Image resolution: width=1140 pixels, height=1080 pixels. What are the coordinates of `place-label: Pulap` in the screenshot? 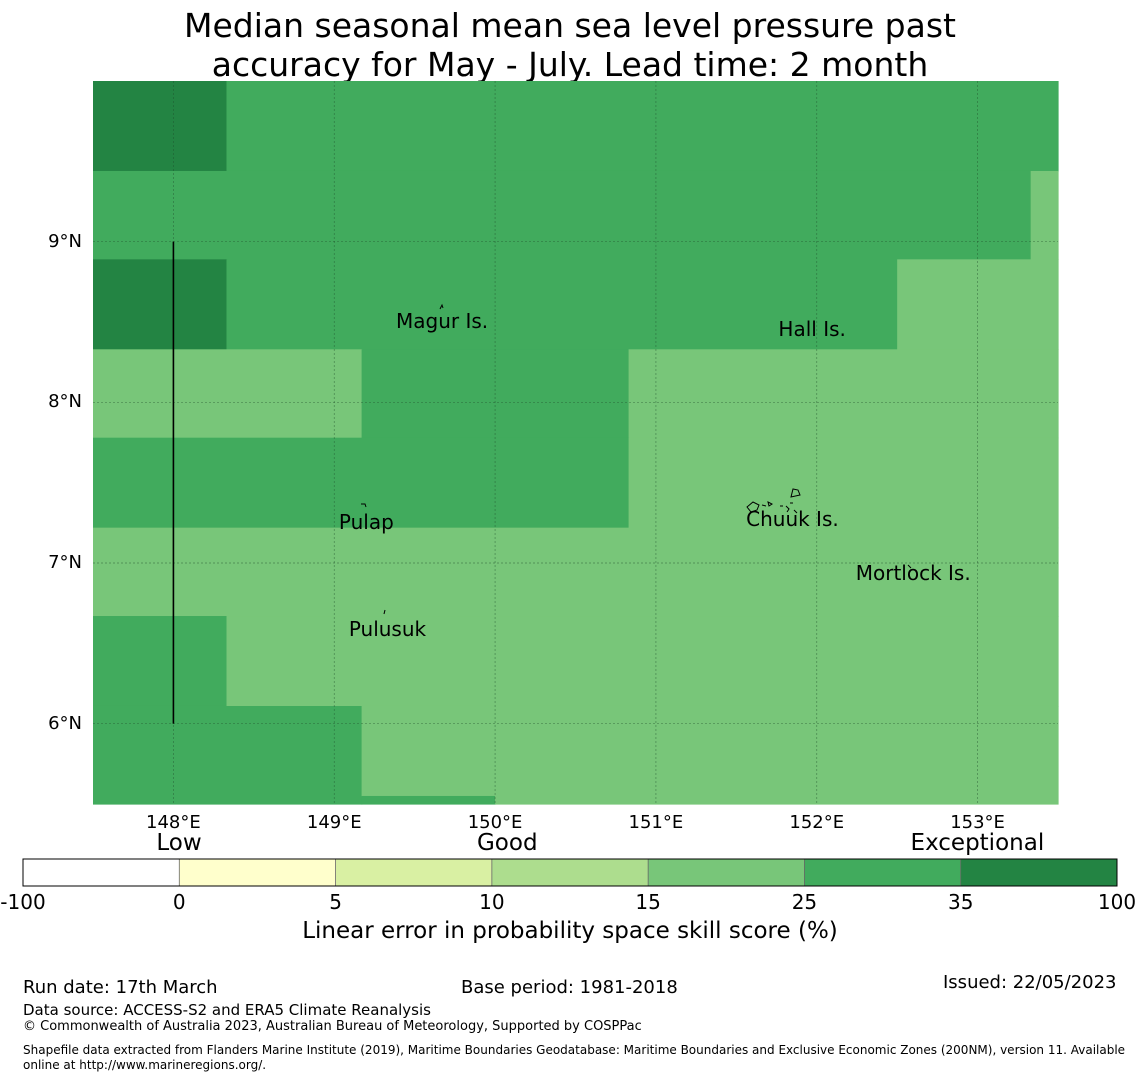 It's located at (366, 521).